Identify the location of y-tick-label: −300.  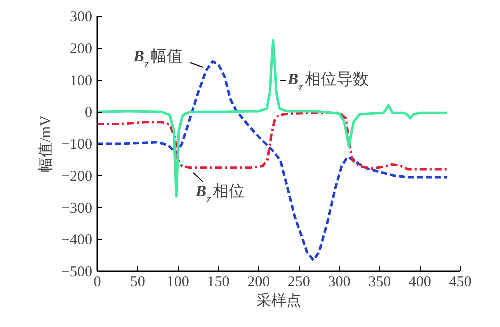
(77, 208).